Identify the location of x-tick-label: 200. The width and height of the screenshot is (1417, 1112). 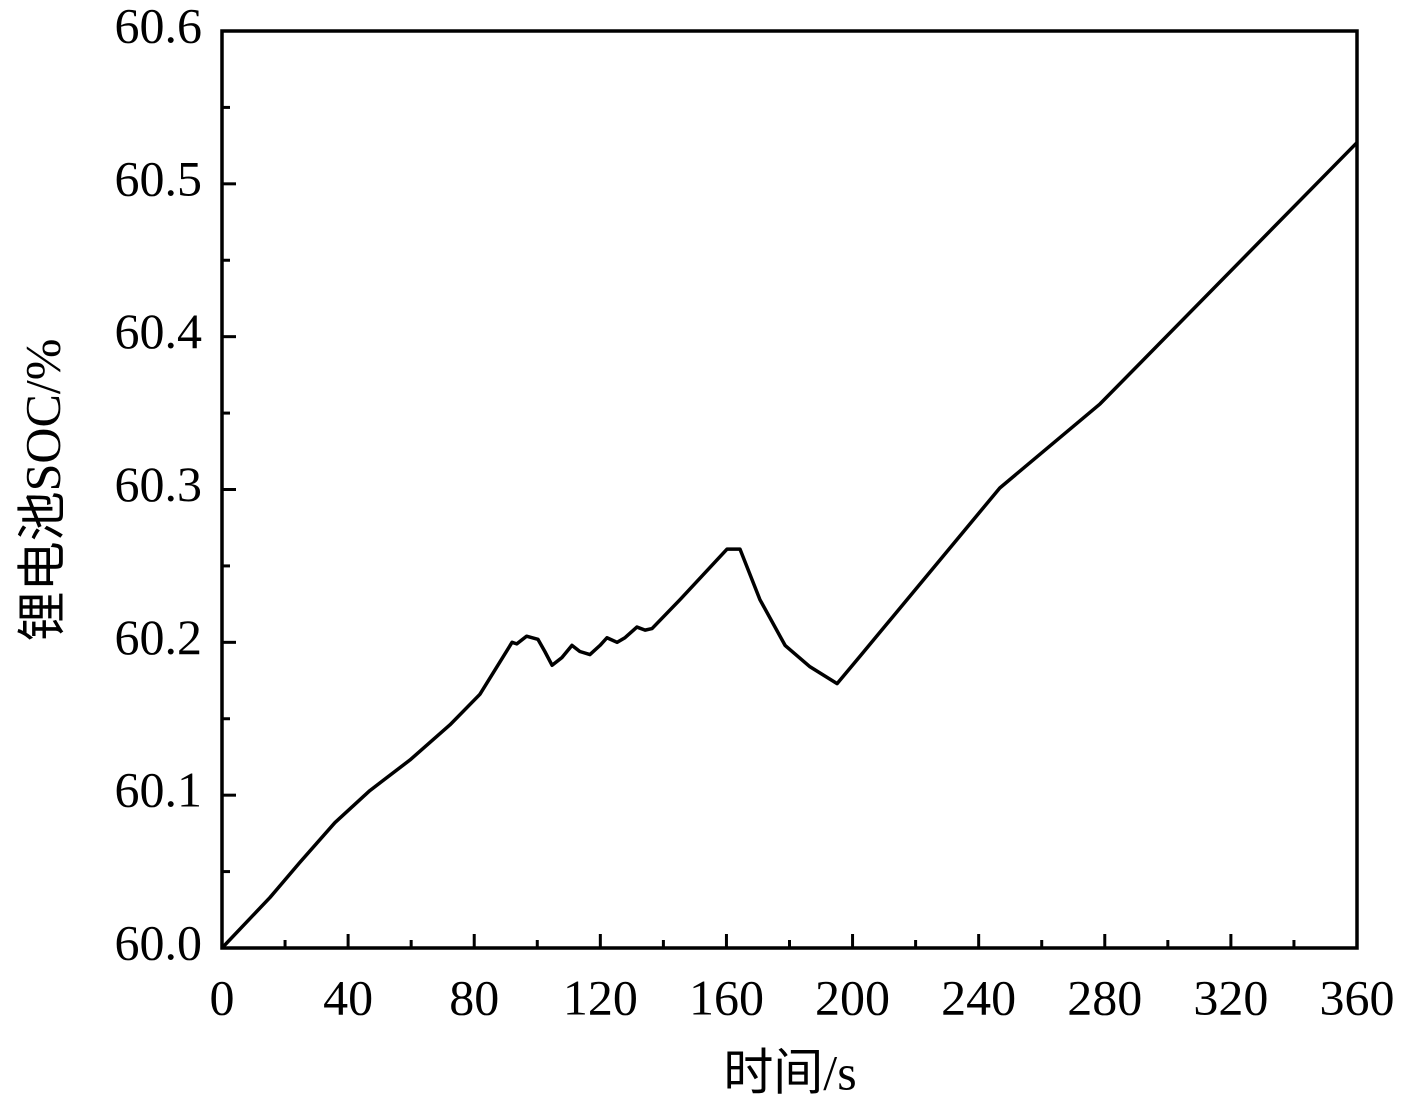
(852, 997).